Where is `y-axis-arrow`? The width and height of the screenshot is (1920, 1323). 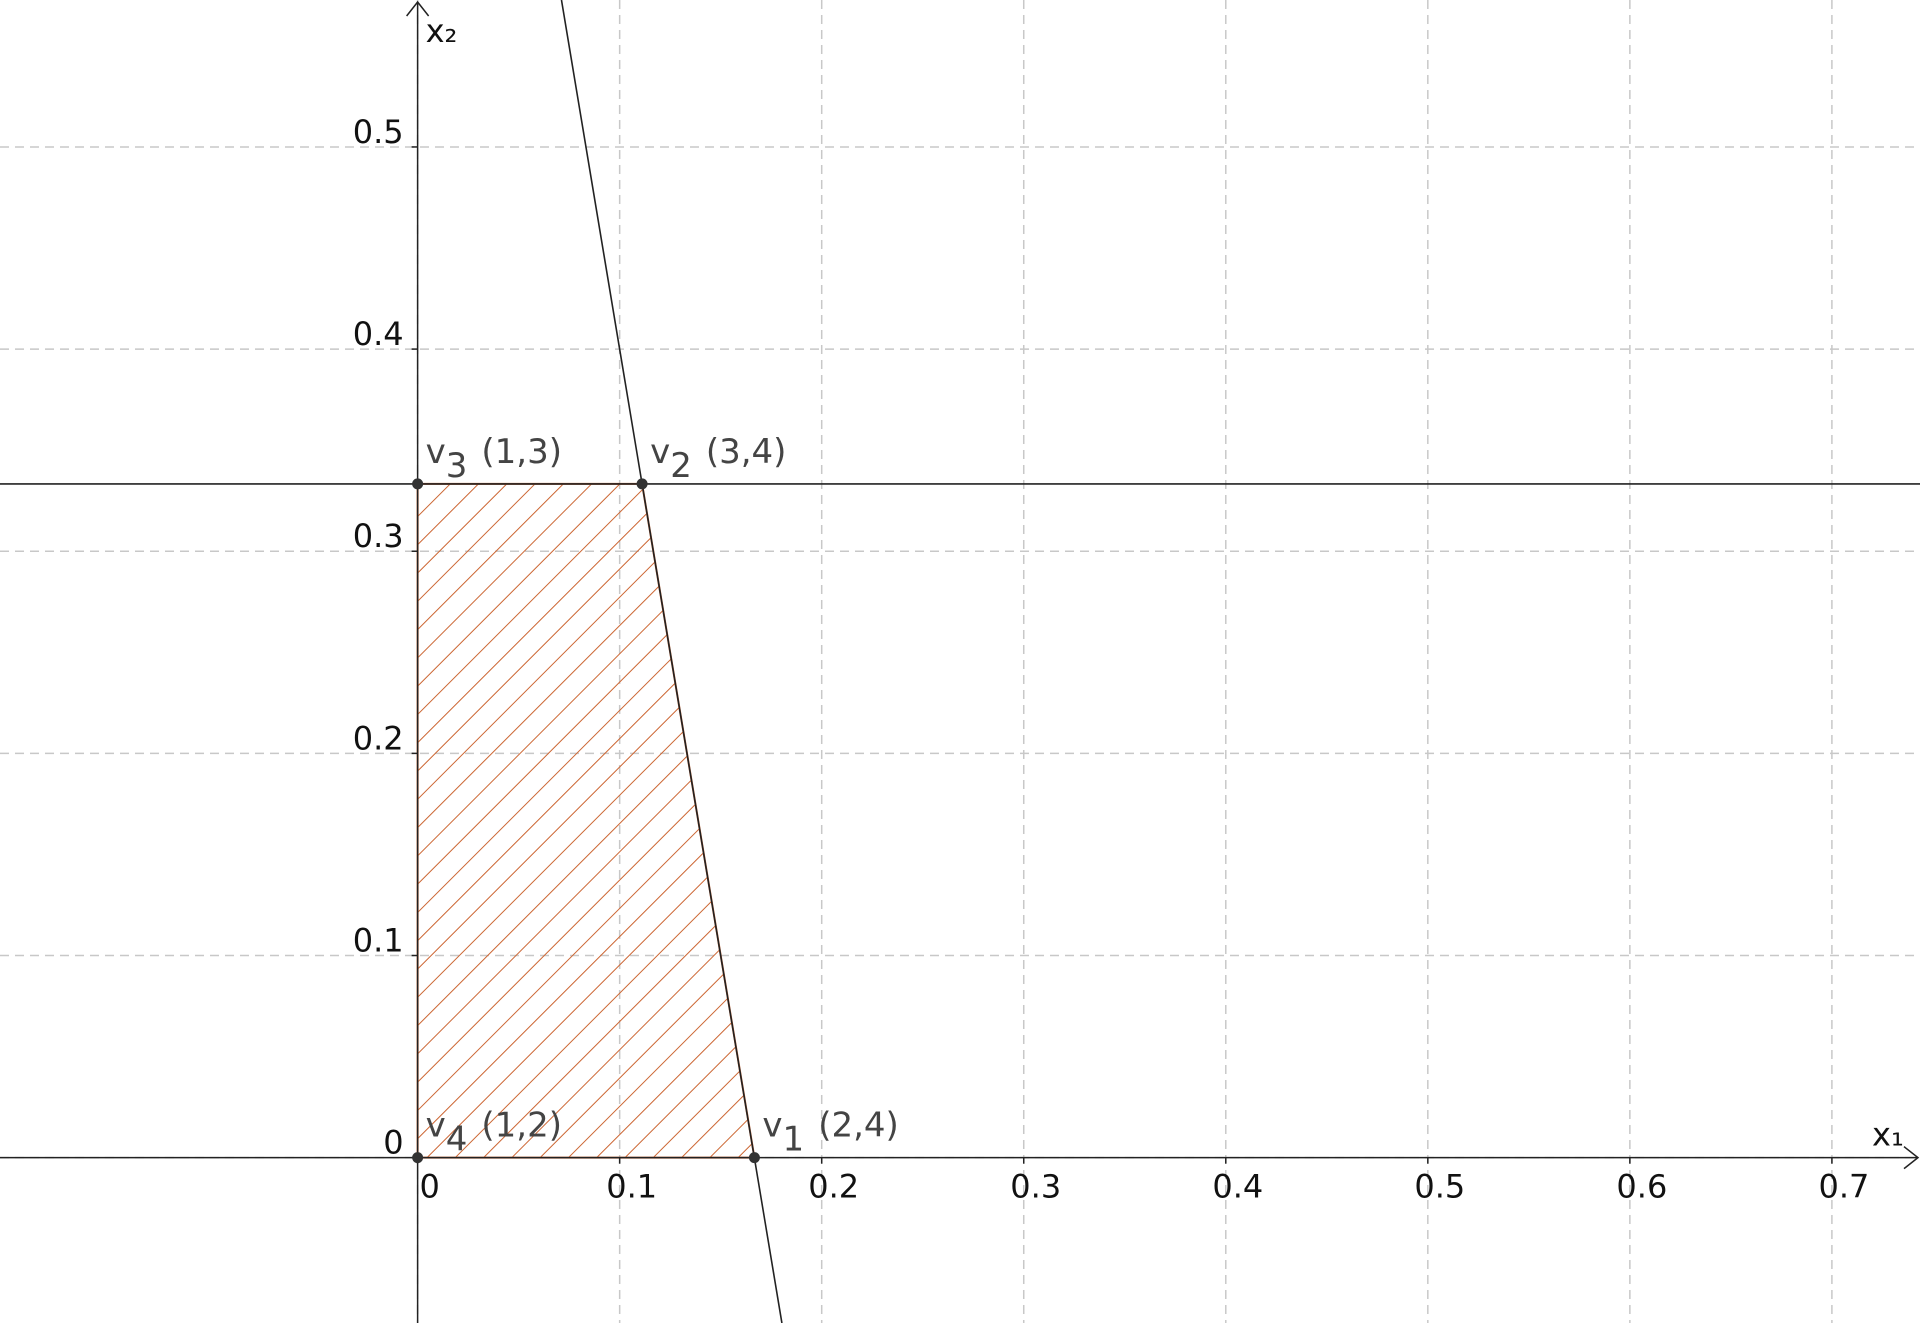
y-axis-arrow is located at coordinates (418, 8).